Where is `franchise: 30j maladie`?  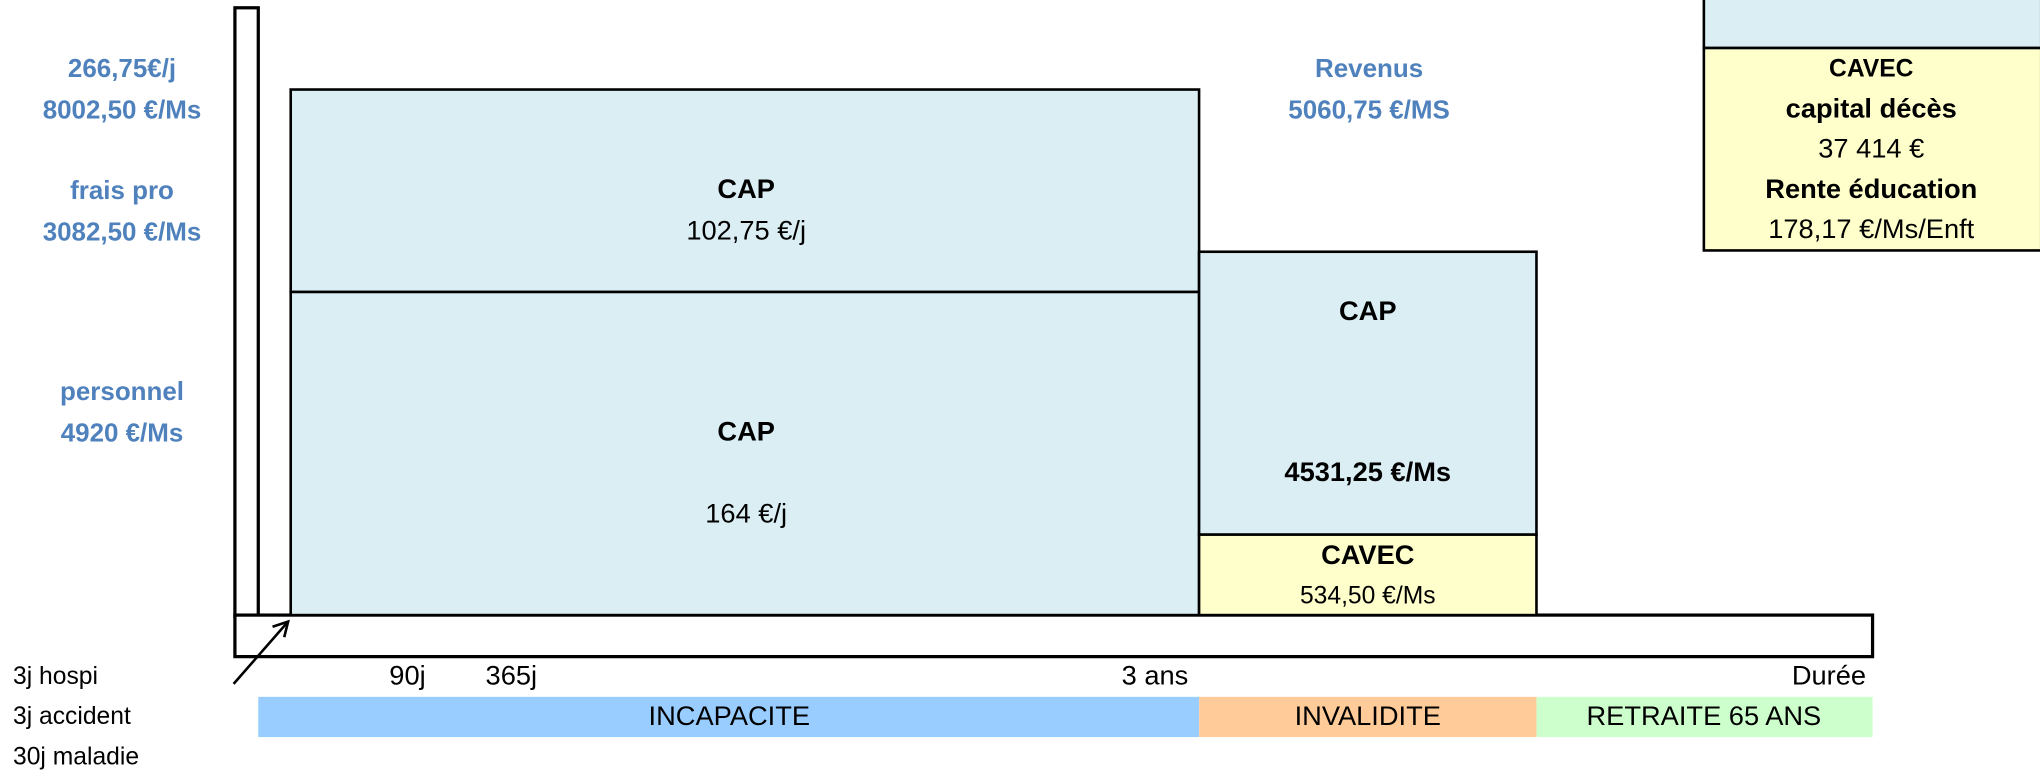 franchise: 30j maladie is located at coordinates (76, 756).